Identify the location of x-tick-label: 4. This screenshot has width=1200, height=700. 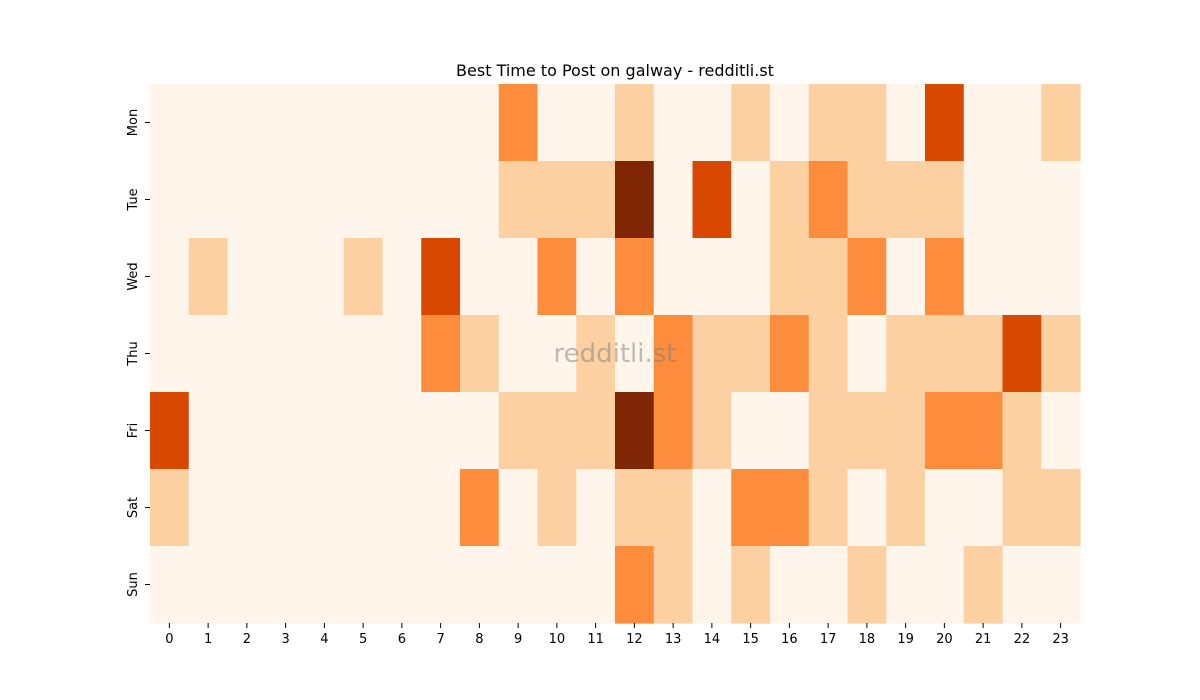
(324, 639).